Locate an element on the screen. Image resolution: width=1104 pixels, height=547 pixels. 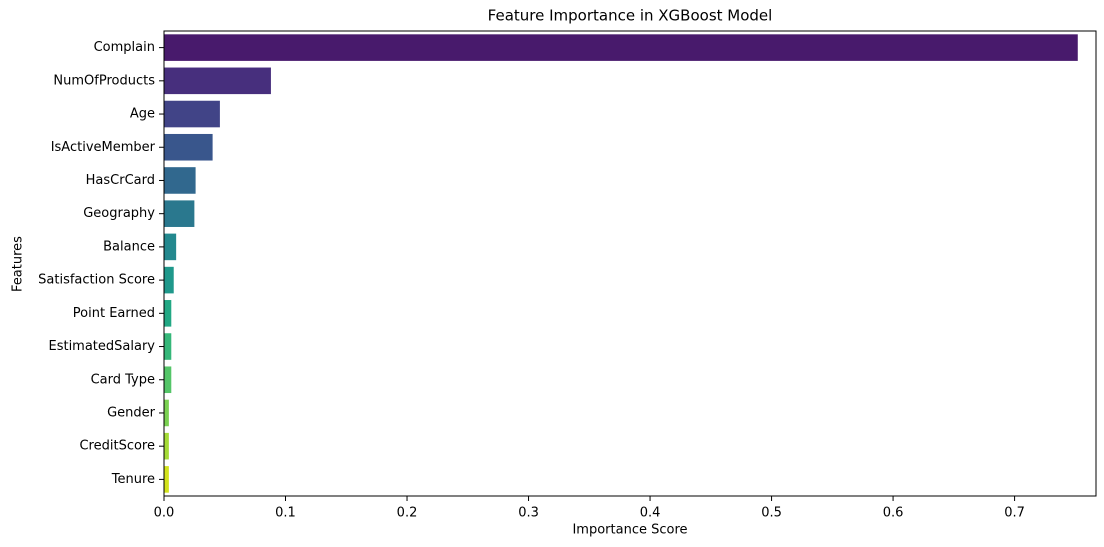
x-tick-label: 0.6 is located at coordinates (893, 513).